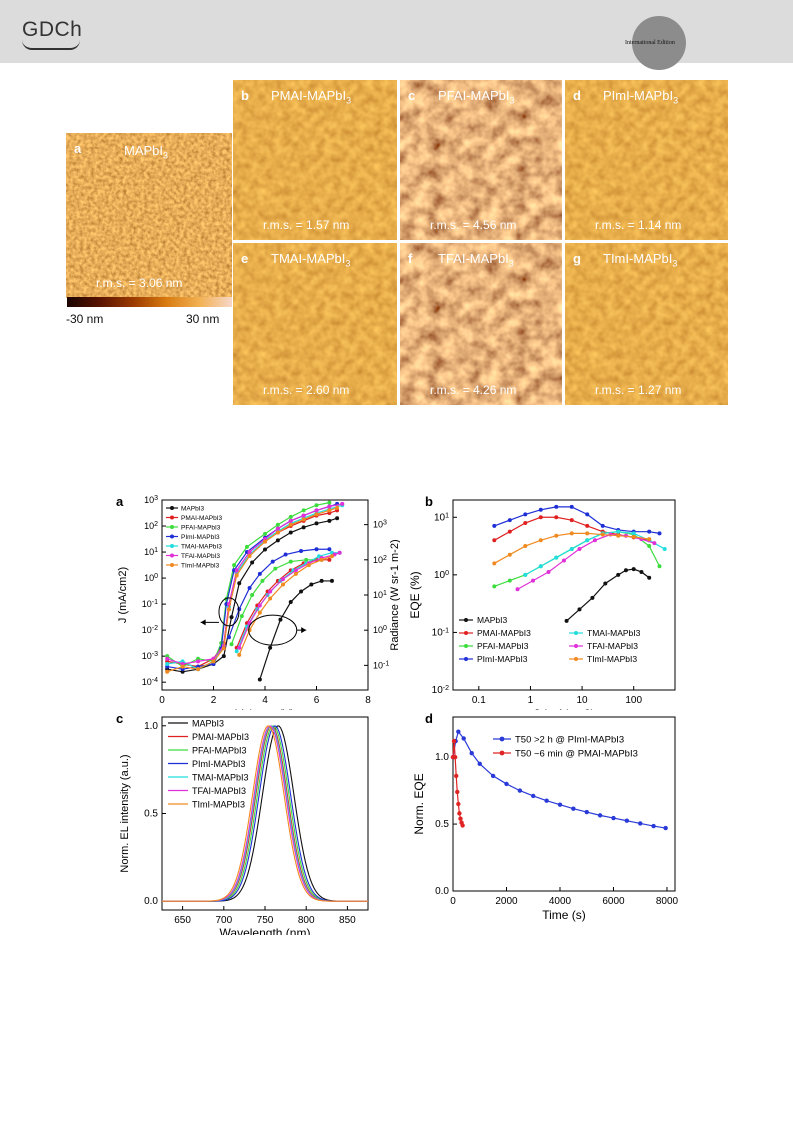 This screenshot has height=1121, width=793. Describe the element at coordinates (151, 500) in the screenshot. I see `y-tick-label: 10³` at that location.